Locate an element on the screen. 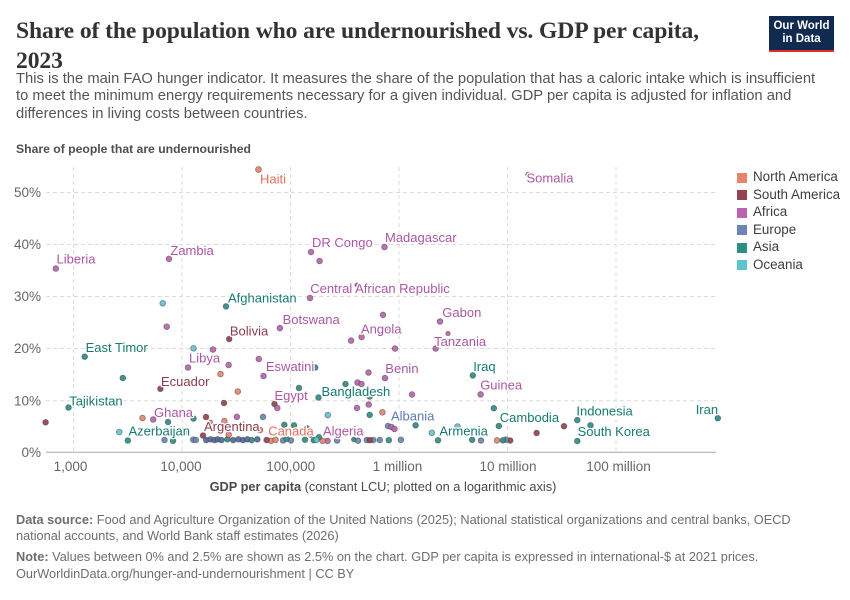 This screenshot has height=600, width=850. svg-text: 0% is located at coordinates (31, 452).